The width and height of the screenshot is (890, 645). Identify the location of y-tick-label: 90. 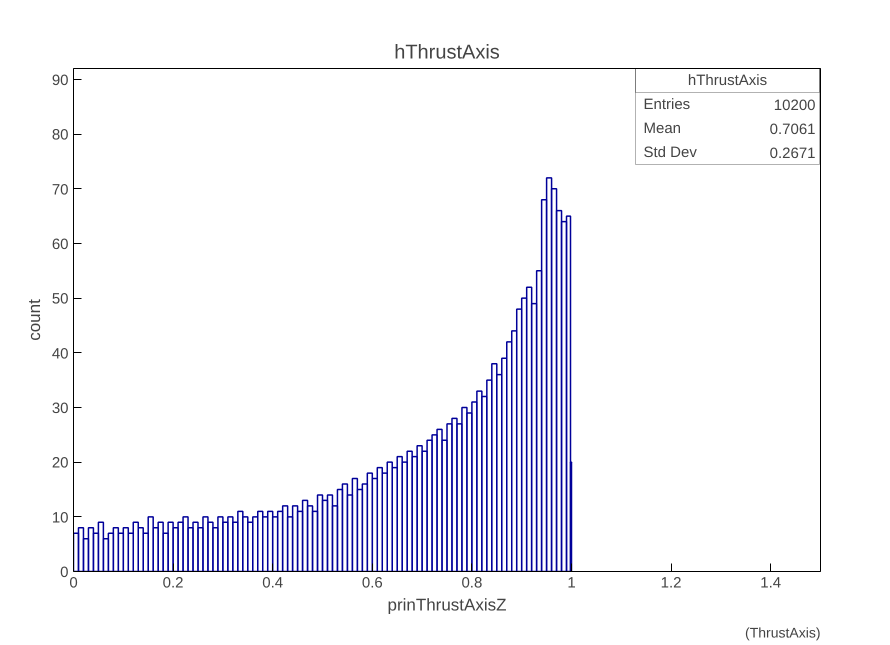
(60, 80).